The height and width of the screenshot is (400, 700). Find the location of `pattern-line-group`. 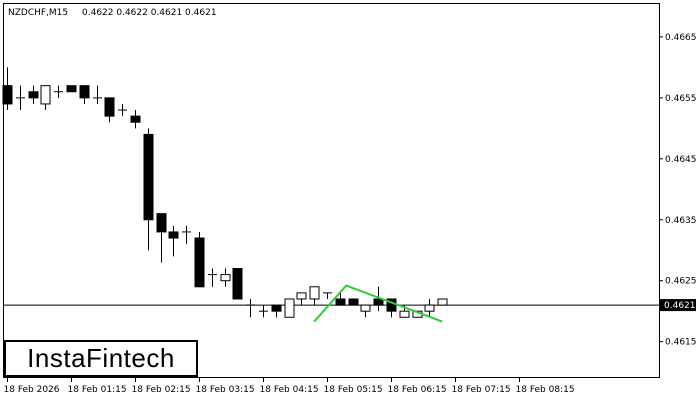

pattern-line-group is located at coordinates (378, 303).